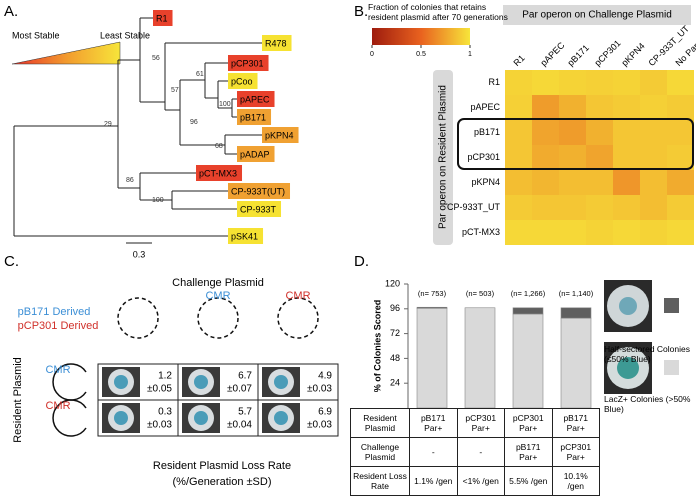  What do you see at coordinates (474, 207) in the screenshot?
I see `y-category: CP-933T_UT` at bounding box center [474, 207].